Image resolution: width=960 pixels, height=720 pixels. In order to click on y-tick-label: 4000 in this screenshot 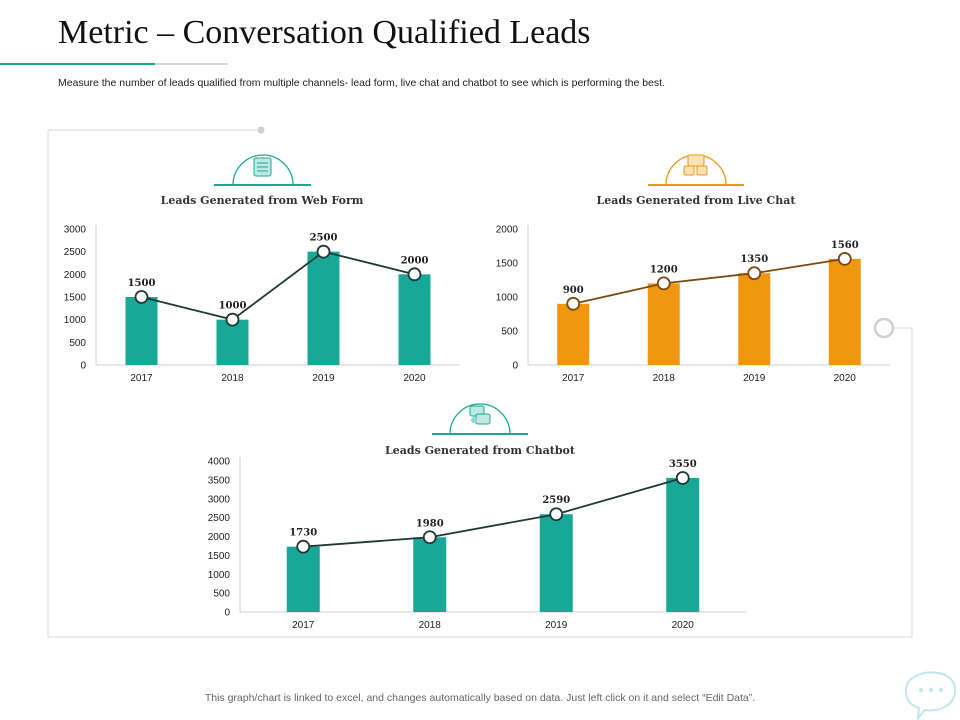, I will do `click(219, 462)`.